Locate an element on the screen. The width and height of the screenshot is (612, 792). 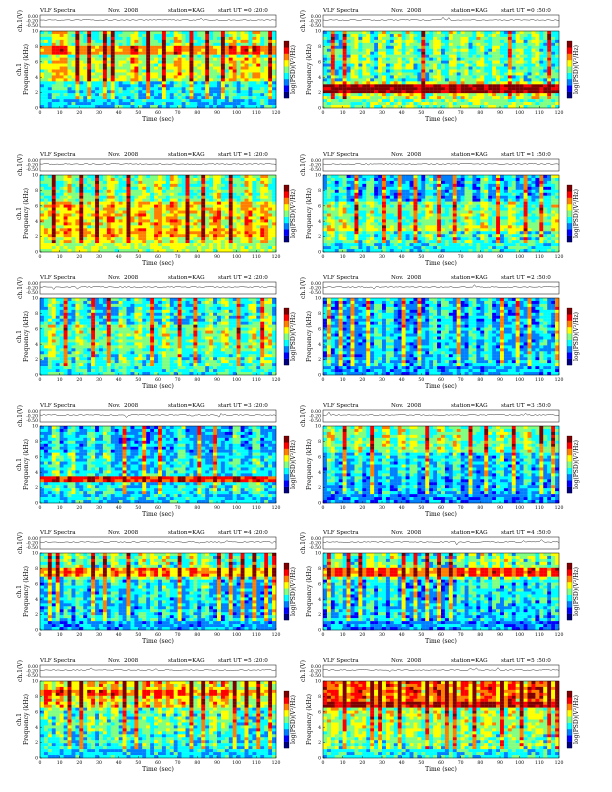
panel-start-time: start UT =0 :50:0 is located at coordinates (526, 11).